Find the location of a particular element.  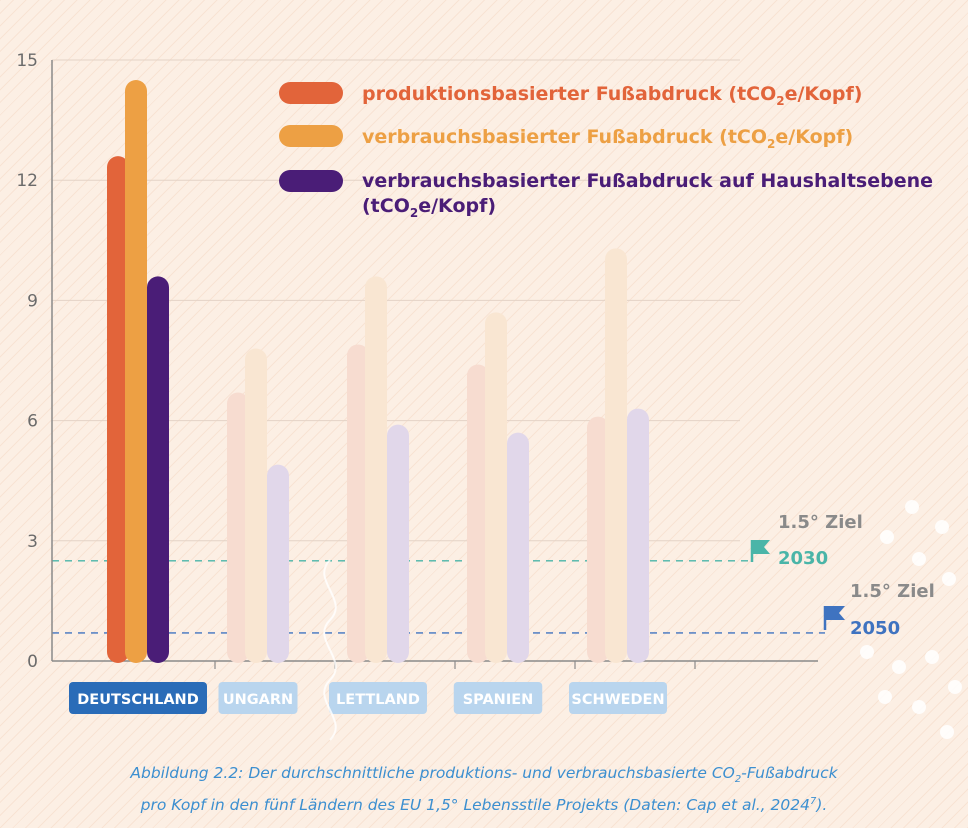

legend-label-household-line2: (tCO2e/Kopf) is located at coordinates (429, 207).